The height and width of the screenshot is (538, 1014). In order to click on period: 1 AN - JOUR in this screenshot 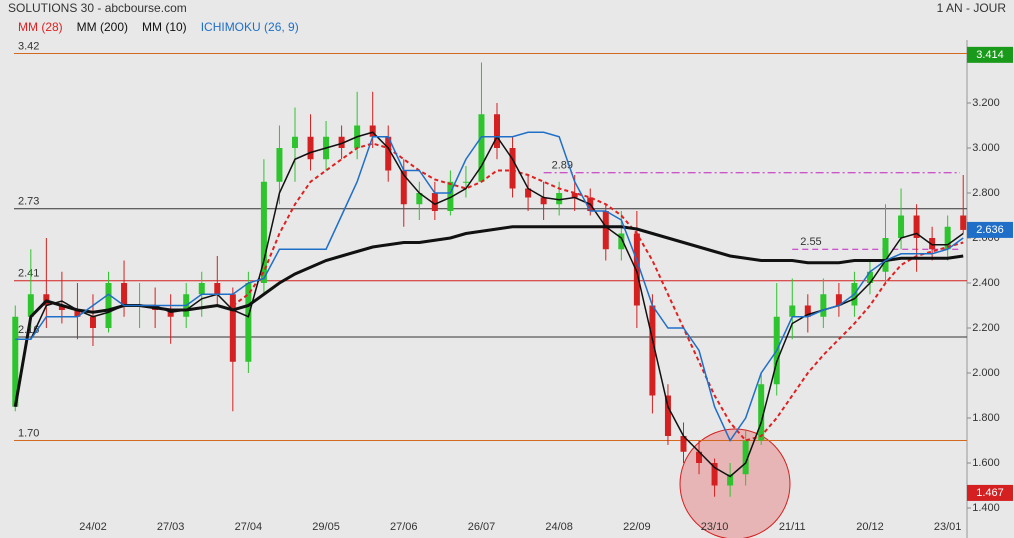, I will do `click(972, 8)`.